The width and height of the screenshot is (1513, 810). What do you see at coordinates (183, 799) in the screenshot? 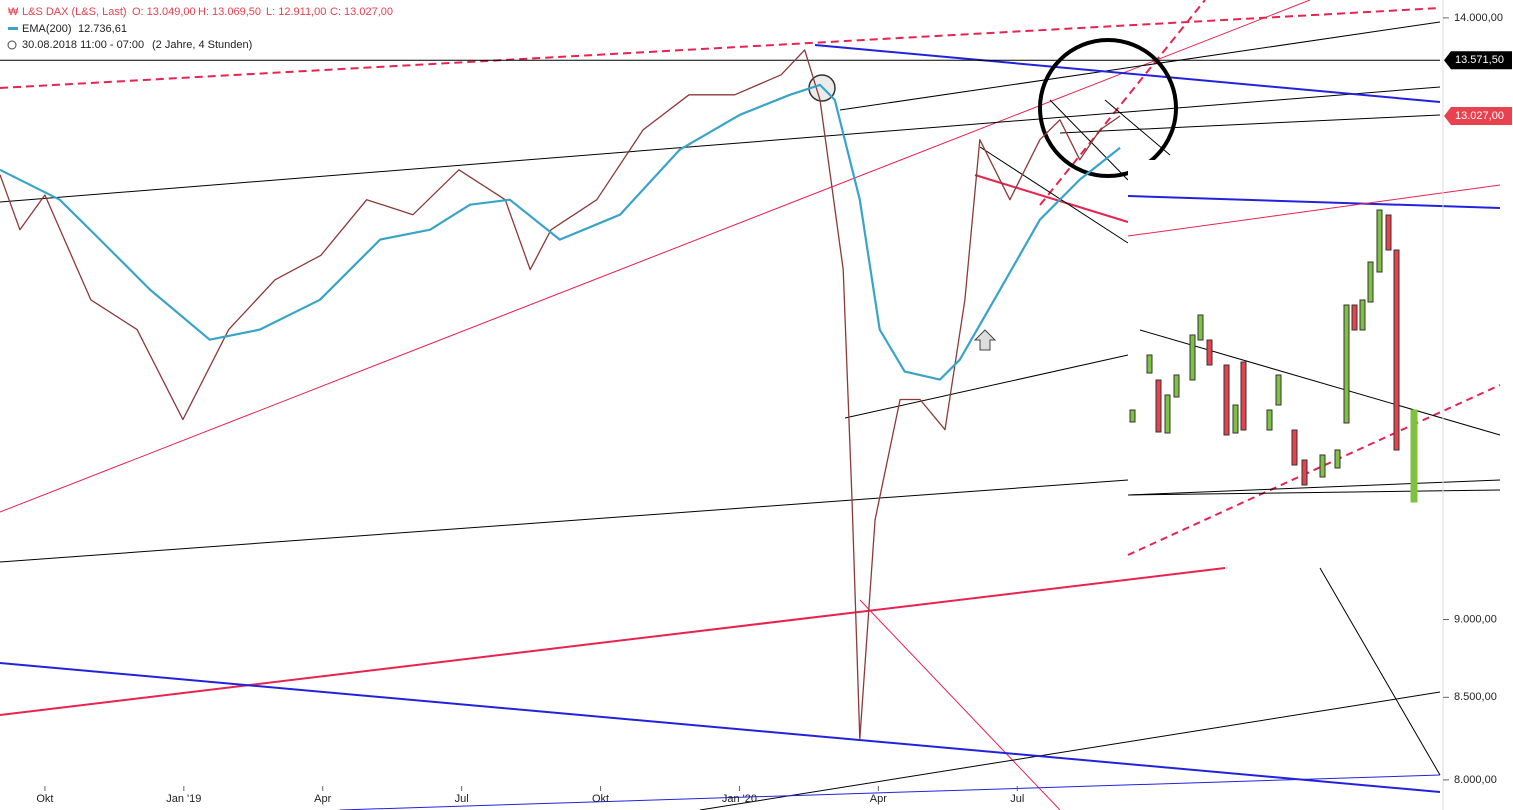
I see `x-tick-label: Jan '19` at bounding box center [183, 799].